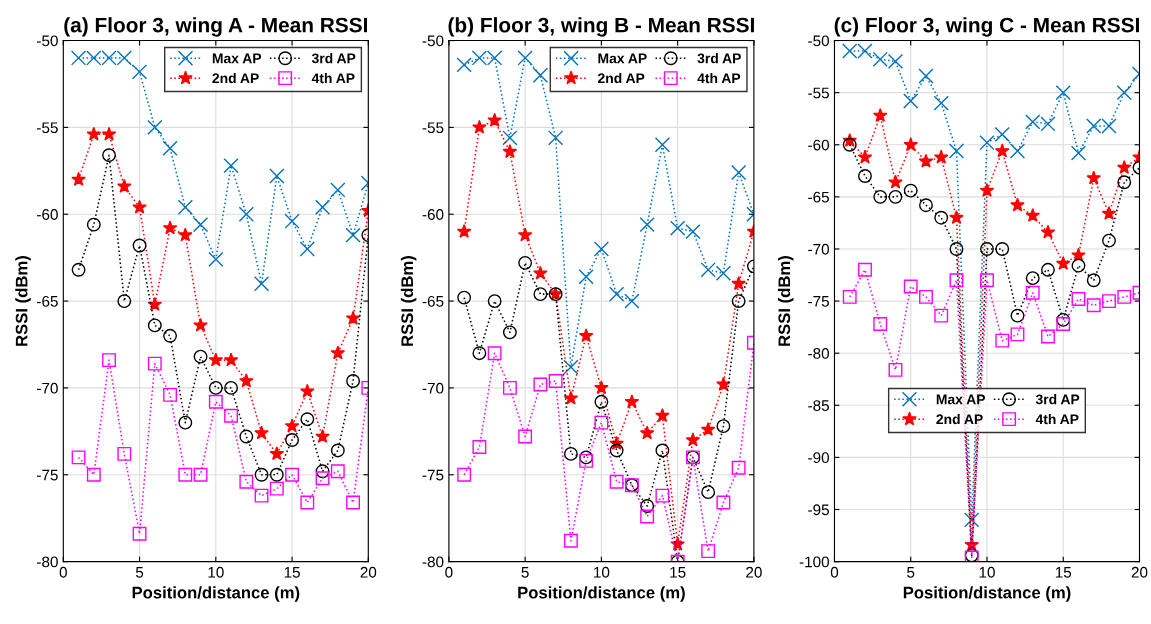 The width and height of the screenshot is (1151, 624). Describe the element at coordinates (601, 27) in the screenshot. I see `chart-title: (b) Floor 3, wing B - Mean RSSI` at that location.